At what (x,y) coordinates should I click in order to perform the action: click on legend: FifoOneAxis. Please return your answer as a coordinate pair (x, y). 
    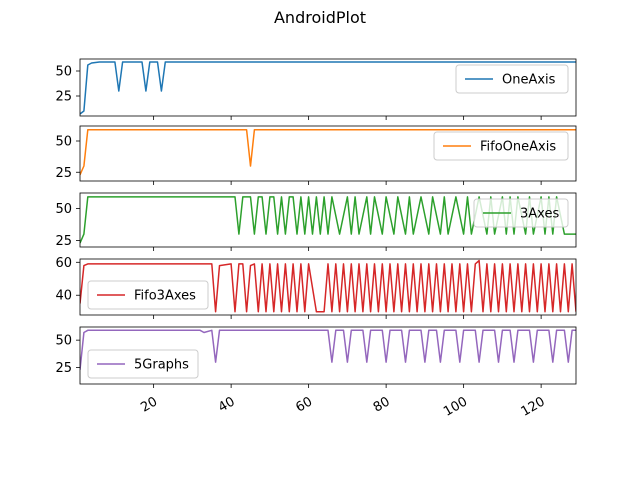
    Looking at the image, I should click on (501, 146).